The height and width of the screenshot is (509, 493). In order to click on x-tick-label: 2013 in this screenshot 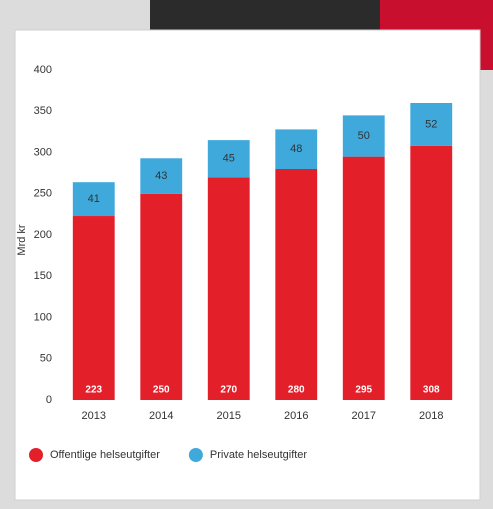, I will do `click(94, 416)`.